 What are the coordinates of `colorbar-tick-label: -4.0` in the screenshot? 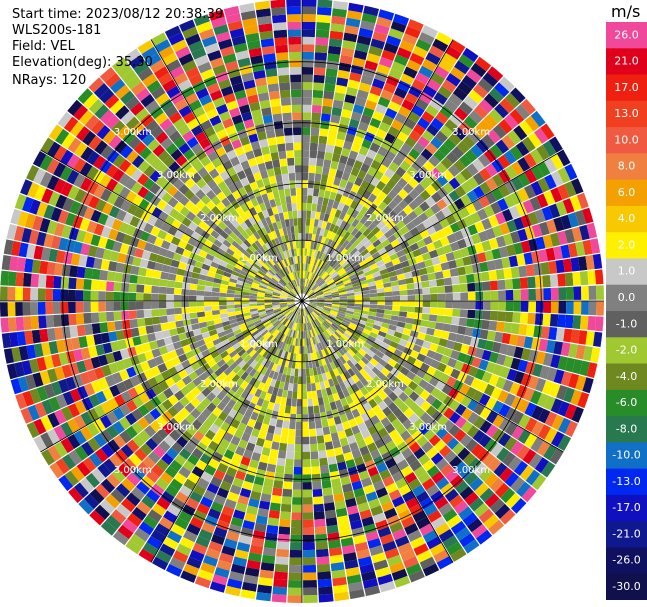 It's located at (626, 376).